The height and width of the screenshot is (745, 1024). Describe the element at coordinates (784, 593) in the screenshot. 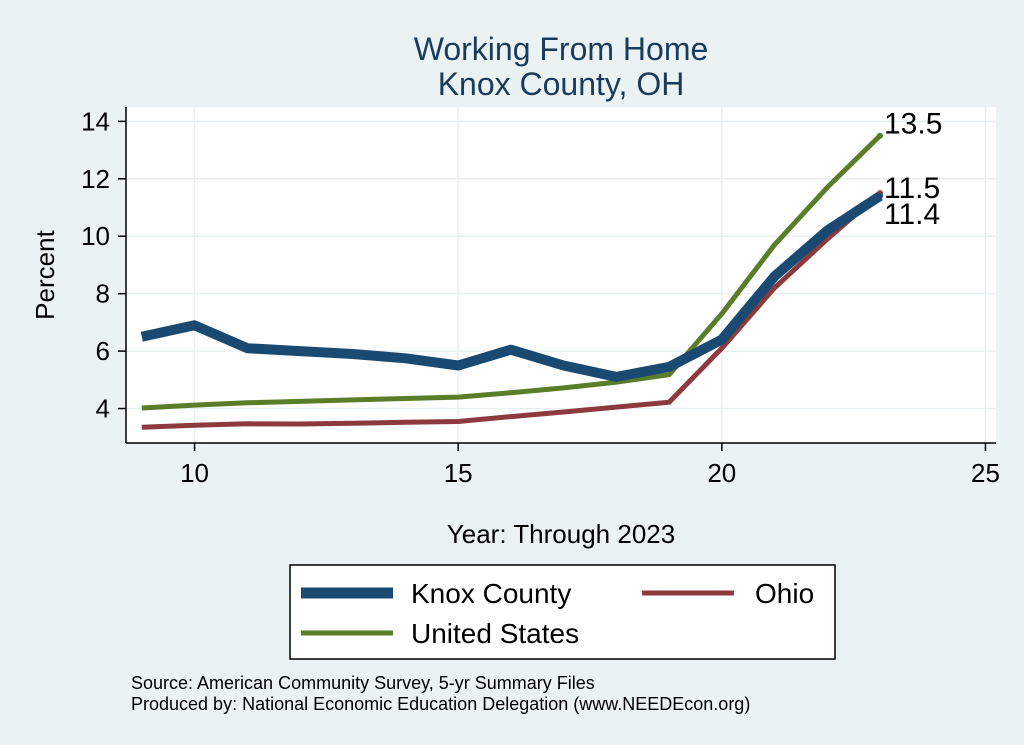

I see `legend-label-ohio: Ohio` at that location.